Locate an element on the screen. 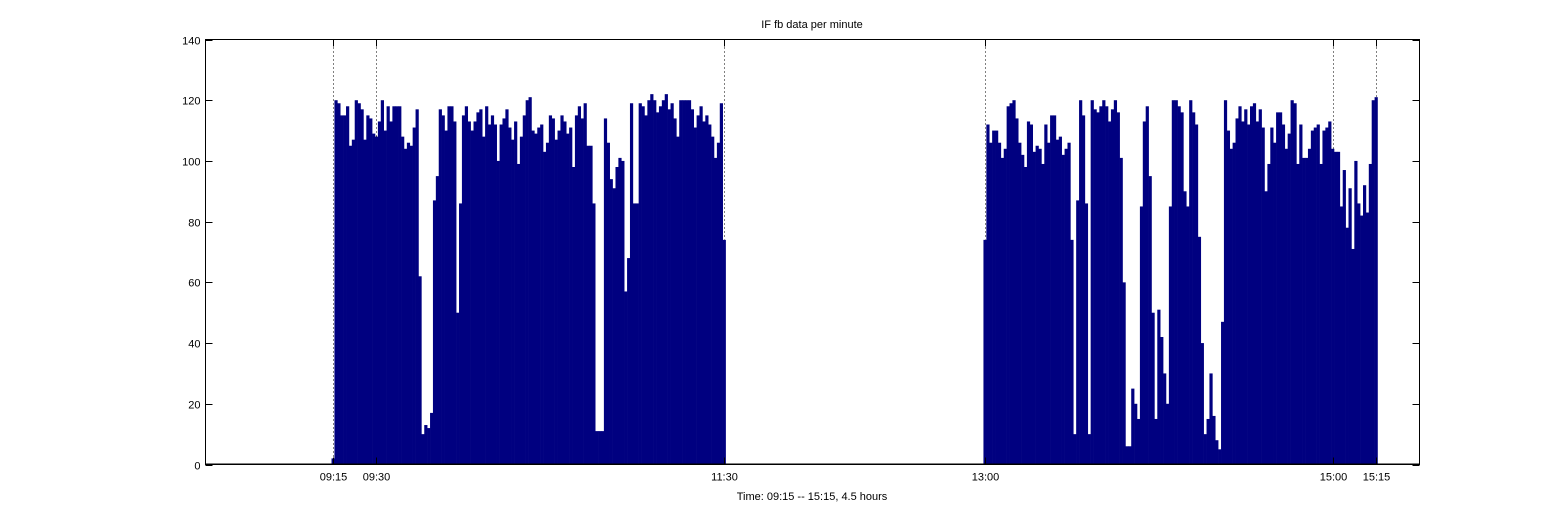  chart-title: IF fb data per minute is located at coordinates (812, 25).